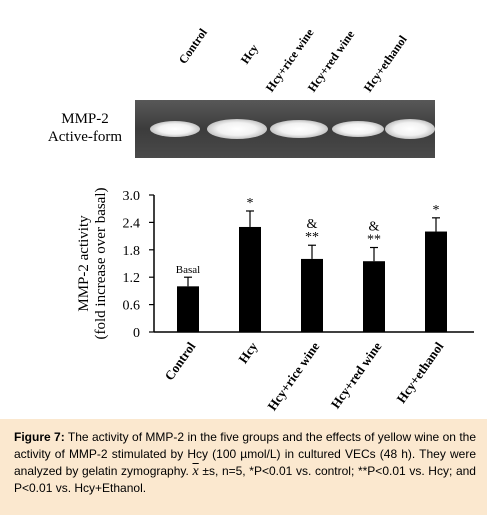 This screenshot has height=515, width=487. I want to click on gel-lane-label-hcy: Hcy, so click(249, 54).